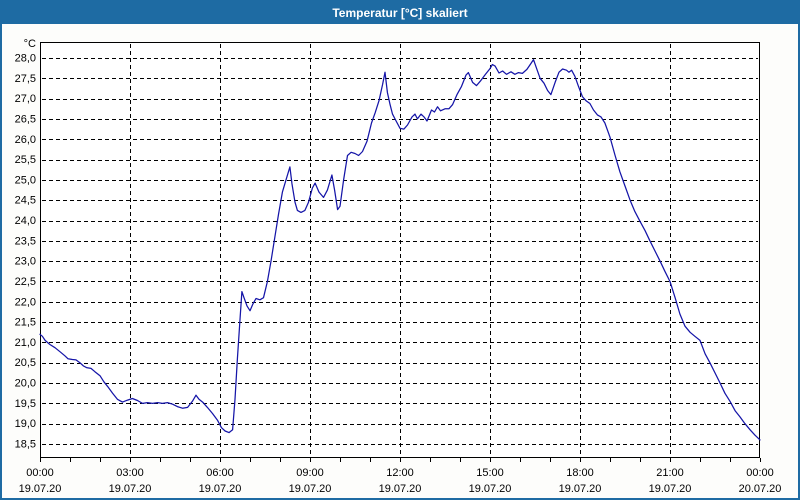 This screenshot has width=800, height=500. I want to click on y-tick-label: 25,5, so click(25, 160).